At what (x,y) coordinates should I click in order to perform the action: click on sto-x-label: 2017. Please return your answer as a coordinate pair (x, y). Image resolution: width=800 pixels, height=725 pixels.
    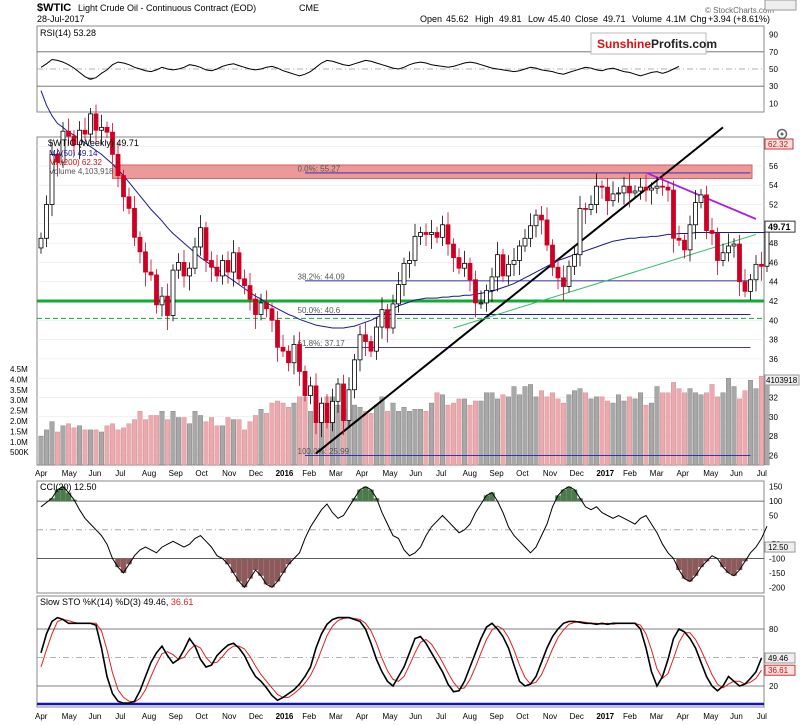
    Looking at the image, I should click on (605, 716).